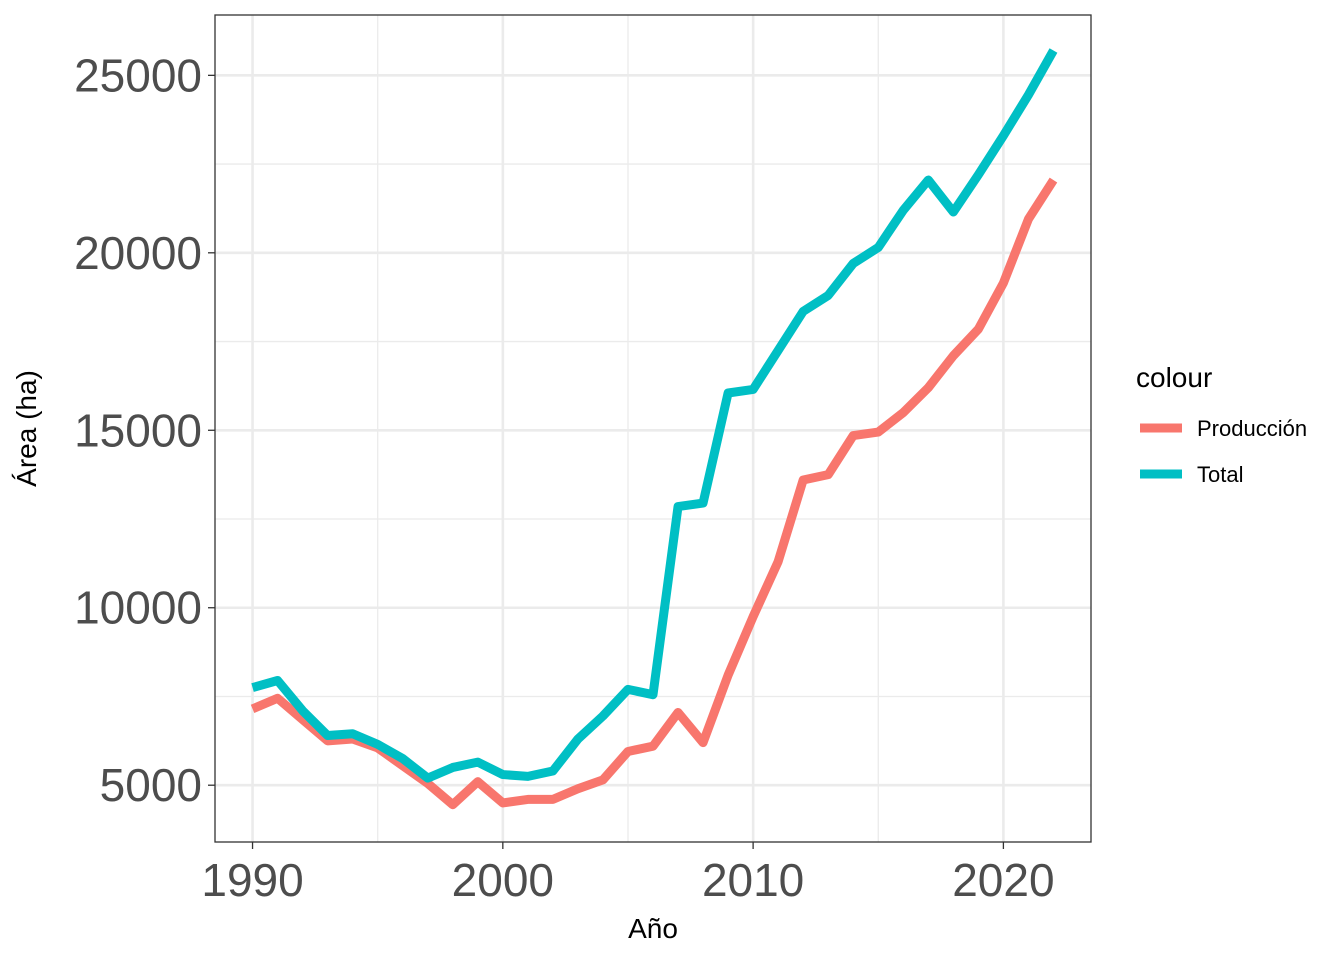 Image resolution: width=1344 pixels, height=960 pixels. Describe the element at coordinates (26, 428) in the screenshot. I see `y-axis-title: Área (ha)` at that location.